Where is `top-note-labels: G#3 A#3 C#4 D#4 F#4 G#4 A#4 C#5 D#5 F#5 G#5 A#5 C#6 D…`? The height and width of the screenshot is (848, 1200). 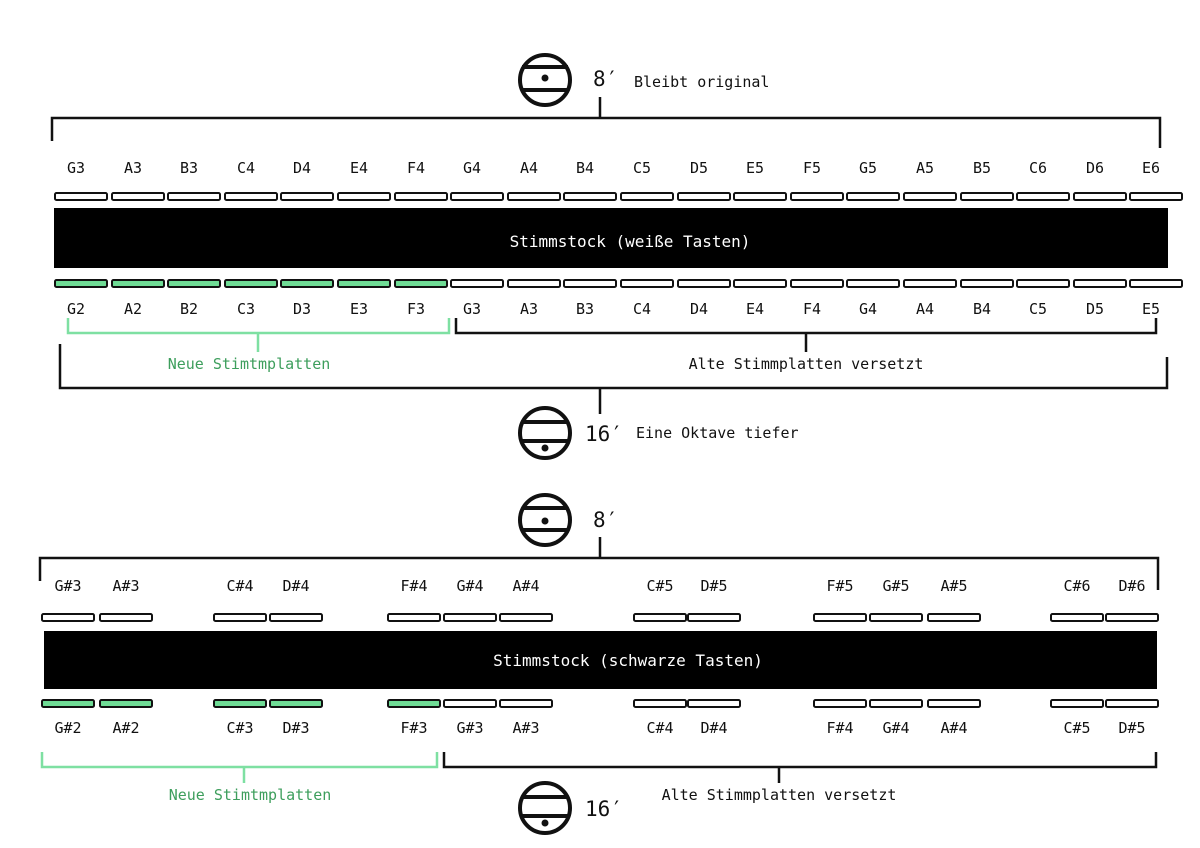
top-note-labels: G#3 A#3 C#4 D#4 F#4 G#4 A#4 C#5 D#5 F#5 G#5 A#5 C#6 D… is located at coordinates (599, 586).